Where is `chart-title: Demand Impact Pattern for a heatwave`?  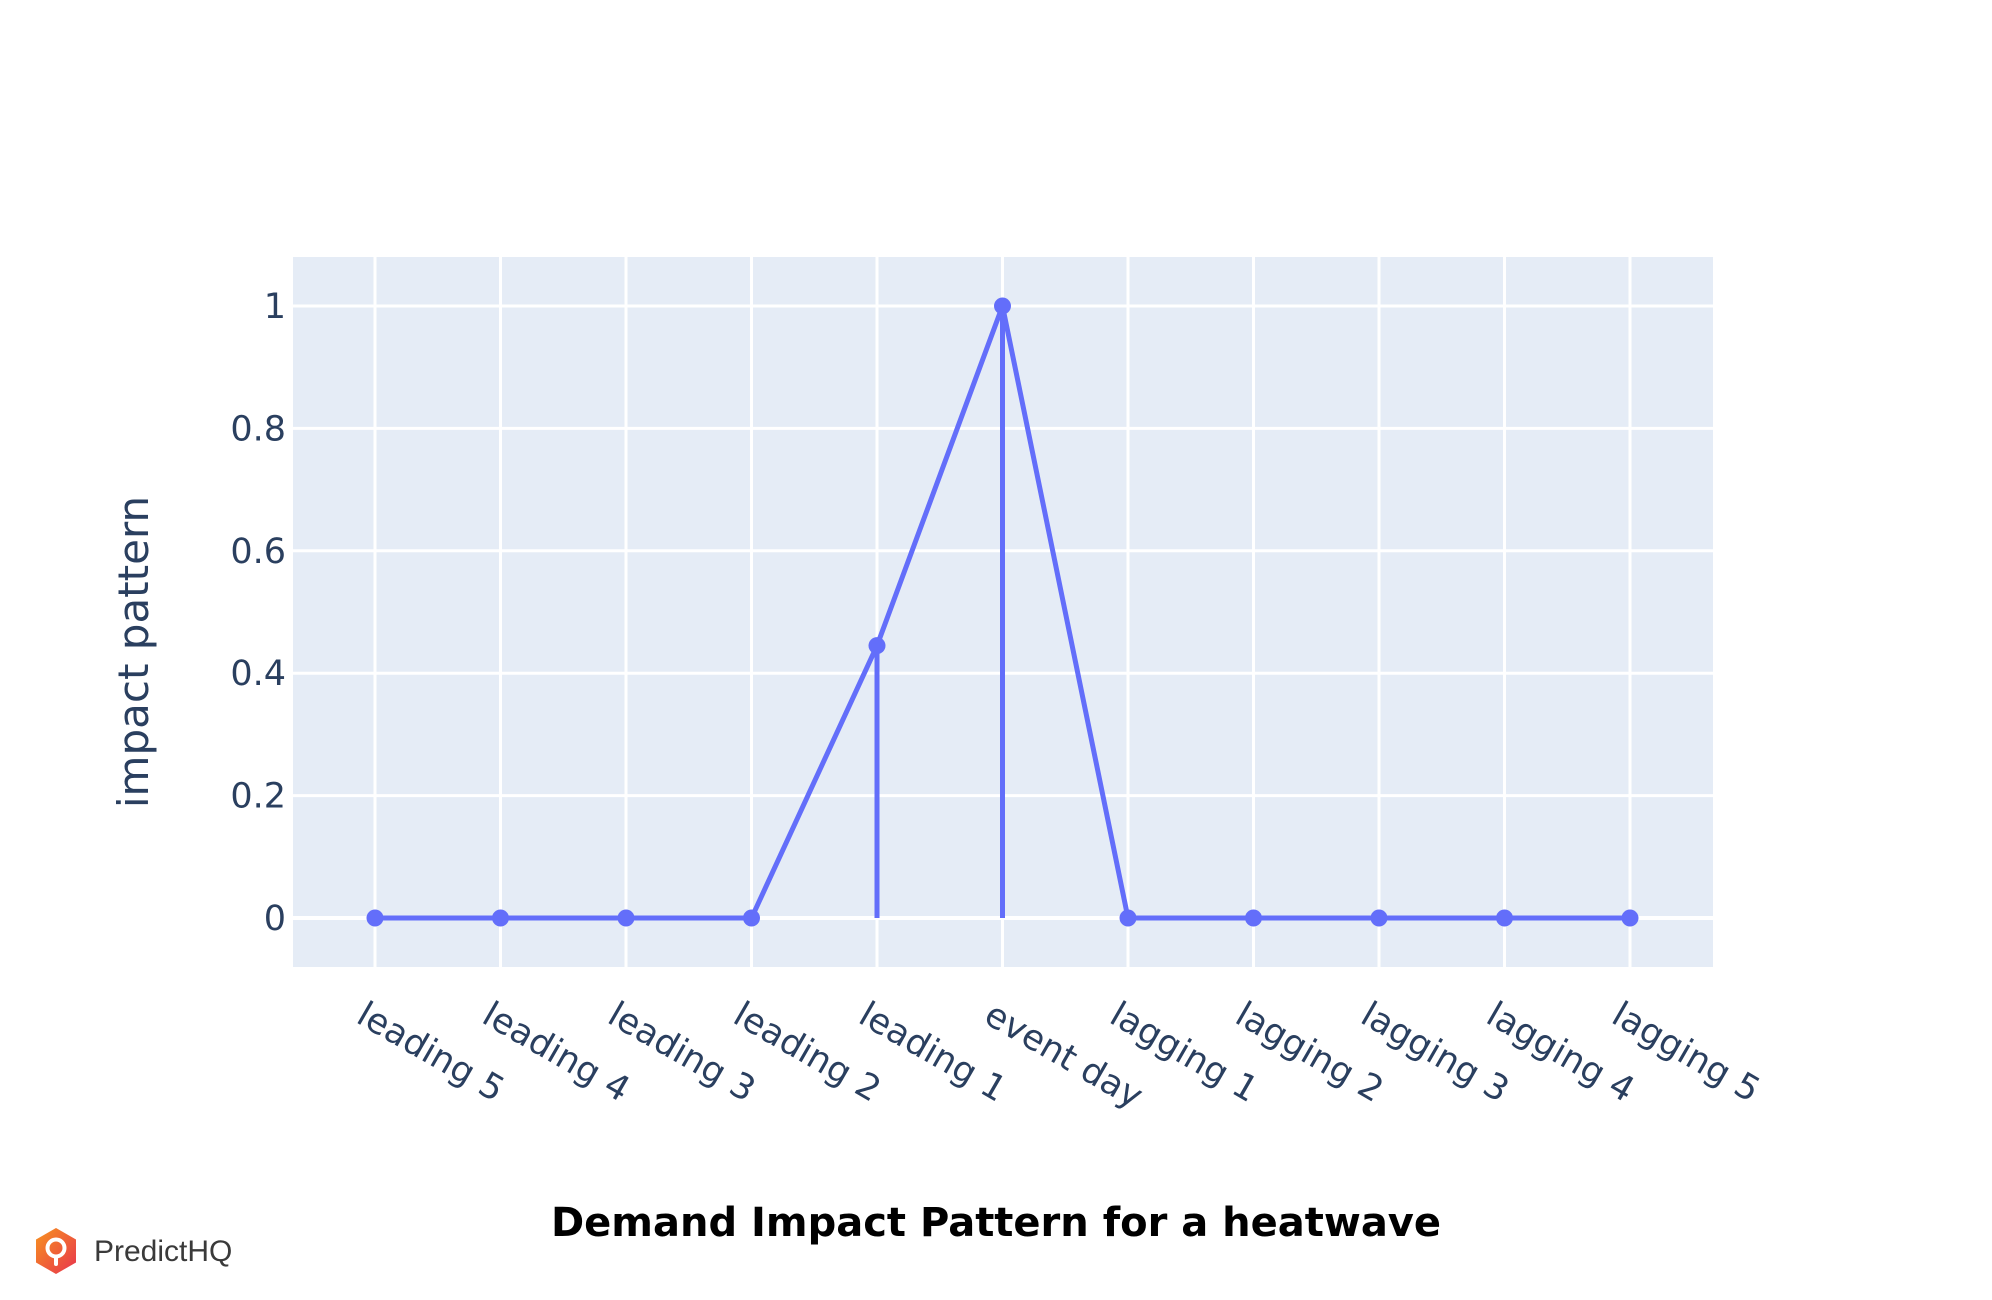 chart-title: Demand Impact Pattern for a heatwave is located at coordinates (996, 1223).